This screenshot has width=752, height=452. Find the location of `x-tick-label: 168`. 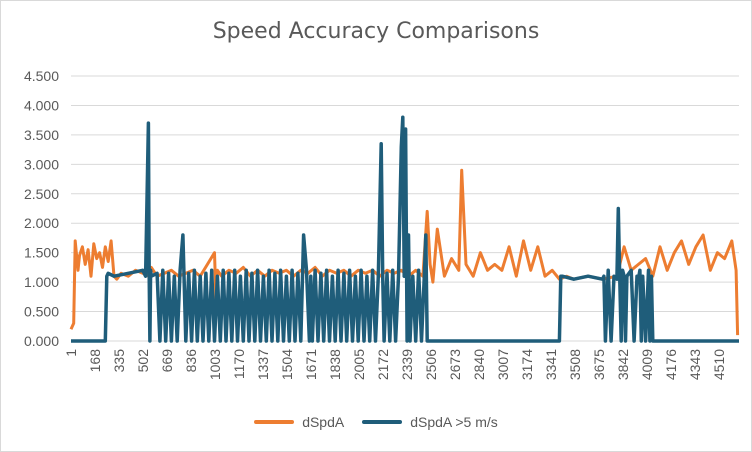

x-tick-label: 168 is located at coordinates (95, 361).